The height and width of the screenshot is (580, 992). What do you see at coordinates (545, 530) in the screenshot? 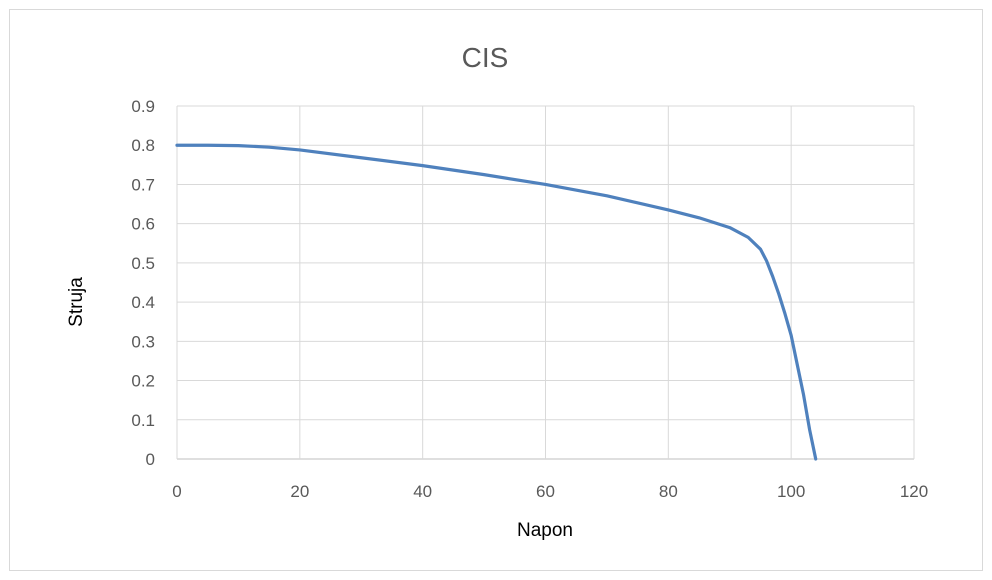
I see `x-axis-title: Napon` at bounding box center [545, 530].